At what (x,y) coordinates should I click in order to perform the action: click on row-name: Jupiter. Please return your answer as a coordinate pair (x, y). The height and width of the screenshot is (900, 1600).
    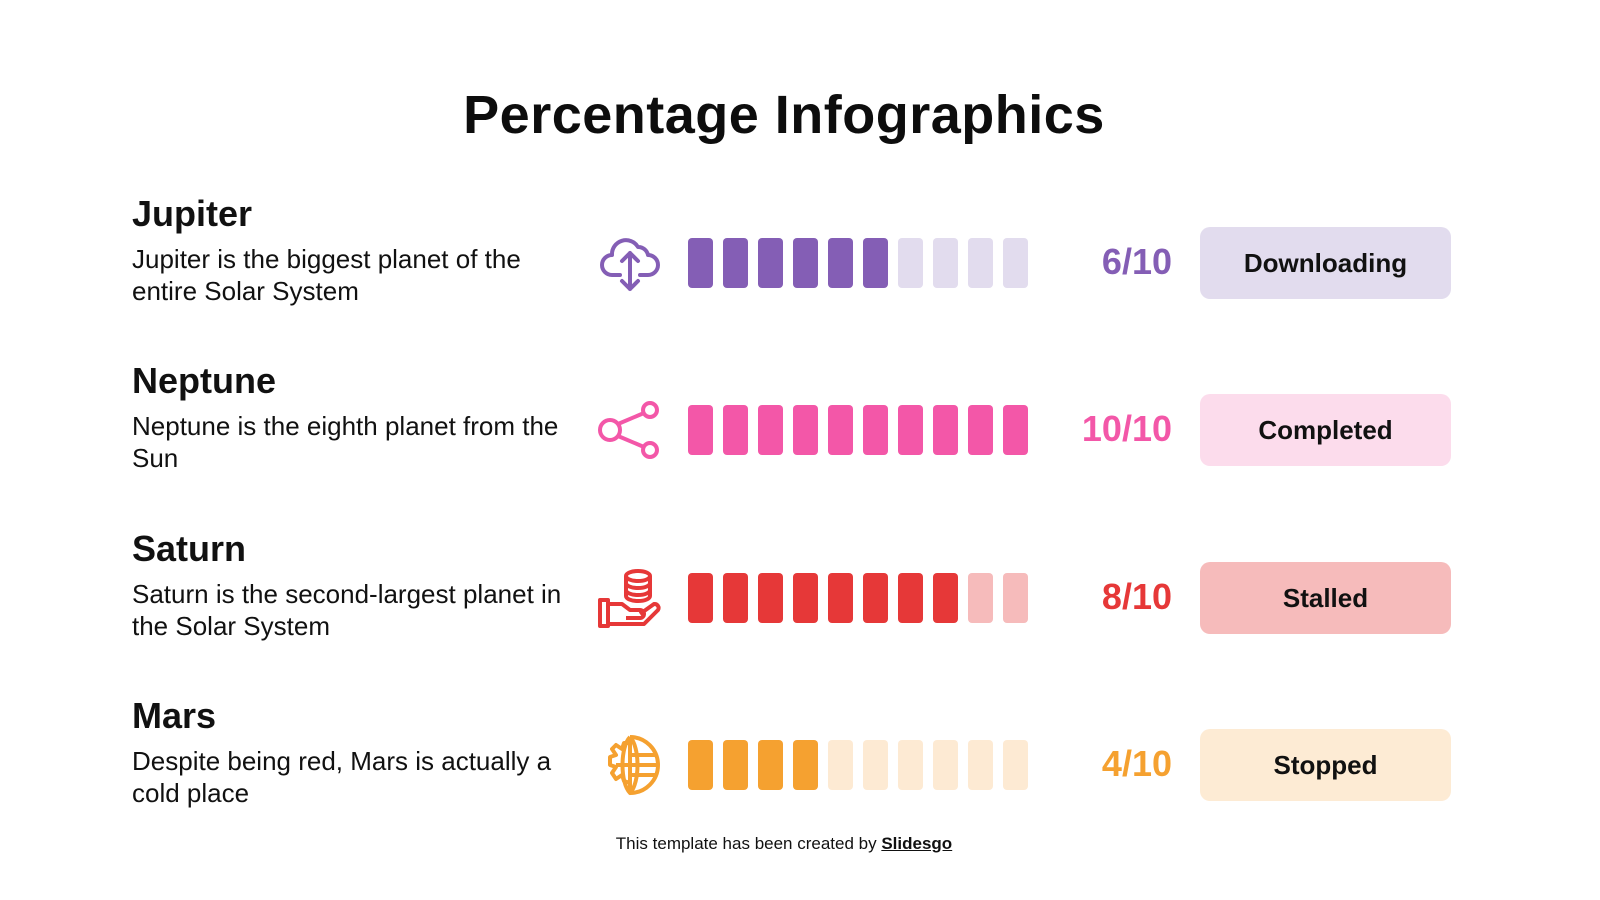
    Looking at the image, I should click on (192, 213).